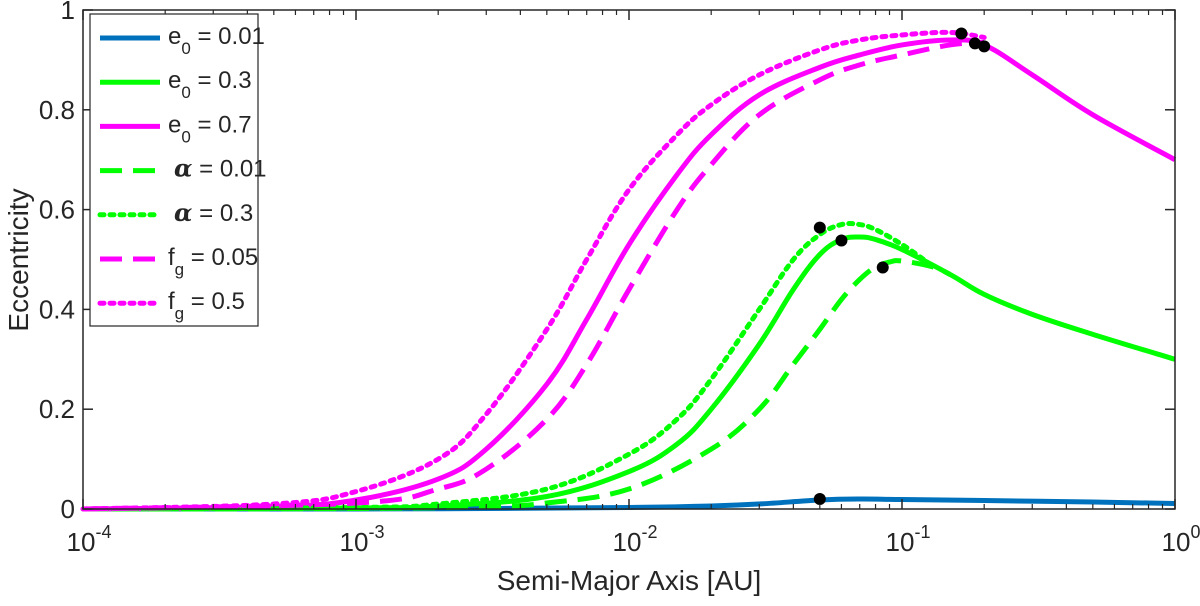 This screenshot has height=606, width=1200. Describe the element at coordinates (89, 539) in the screenshot. I see `x-tick-label: 10⁻⁴` at that location.